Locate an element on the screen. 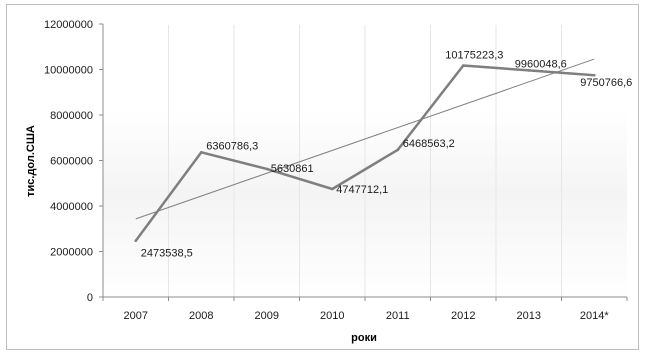 Image resolution: width=646 pixels, height=354 pixels. y-tick-label: 12000000 is located at coordinates (68, 25).